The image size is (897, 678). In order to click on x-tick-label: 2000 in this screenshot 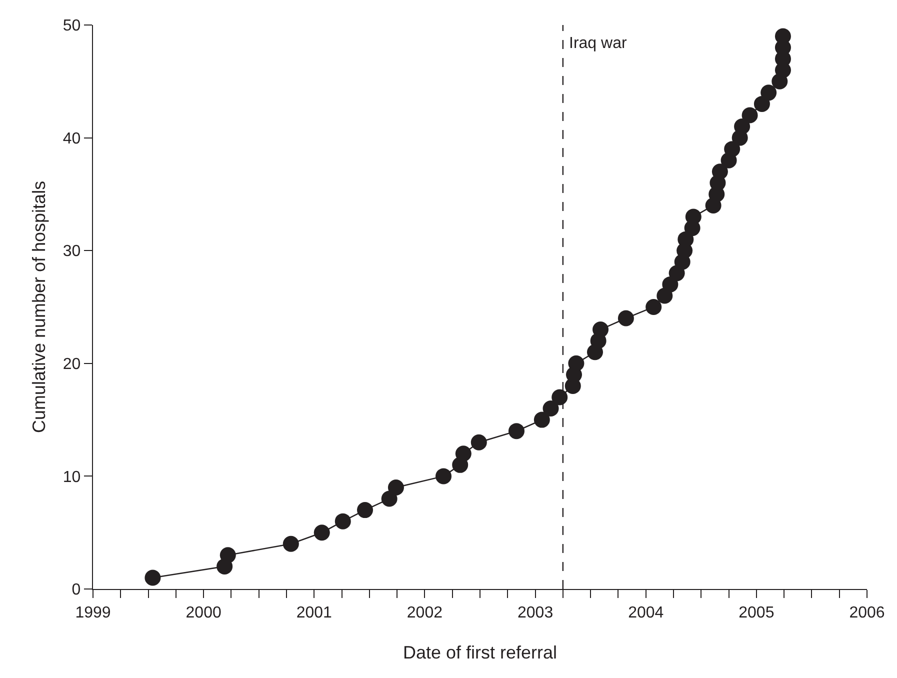, I will do `click(204, 613)`.